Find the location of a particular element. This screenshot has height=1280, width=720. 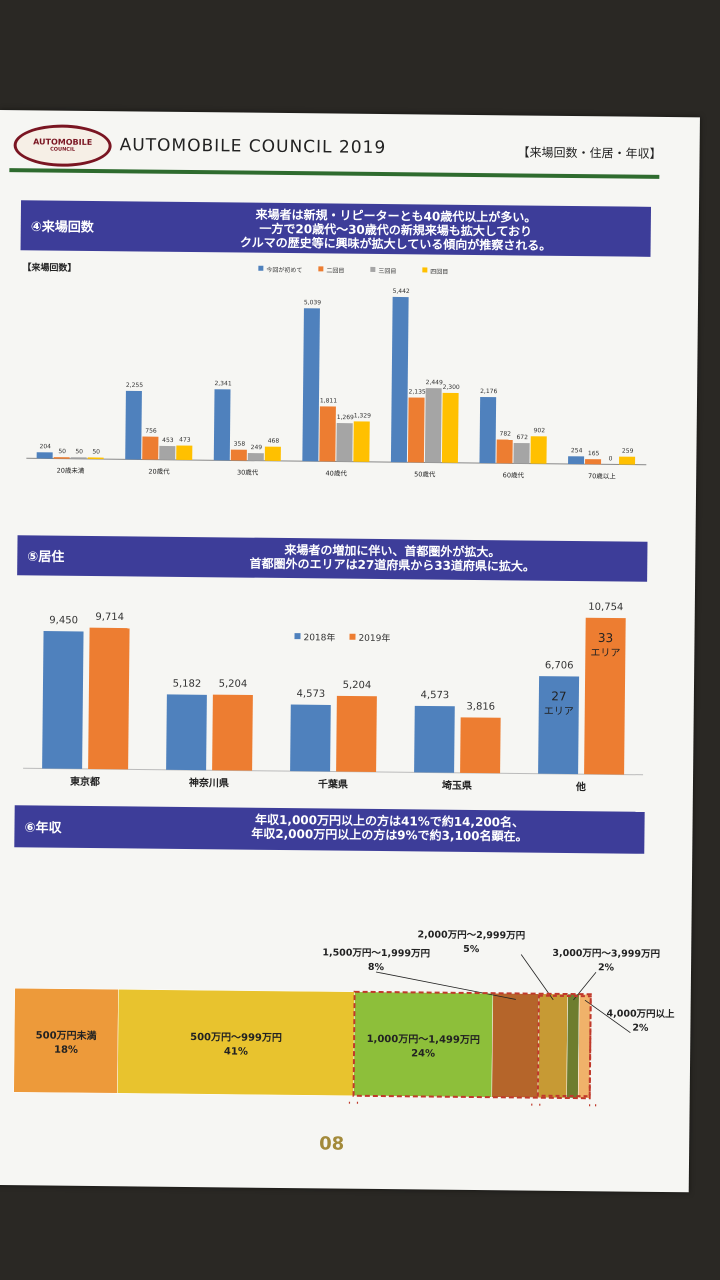

automobile-council-logo: AUTOMOBILE COUNCIL is located at coordinates (62, 146).